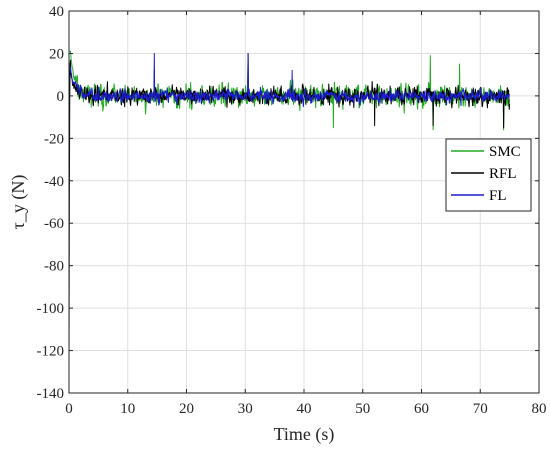 The height and width of the screenshot is (449, 550). I want to click on y-tick-label: 0, so click(61, 97).